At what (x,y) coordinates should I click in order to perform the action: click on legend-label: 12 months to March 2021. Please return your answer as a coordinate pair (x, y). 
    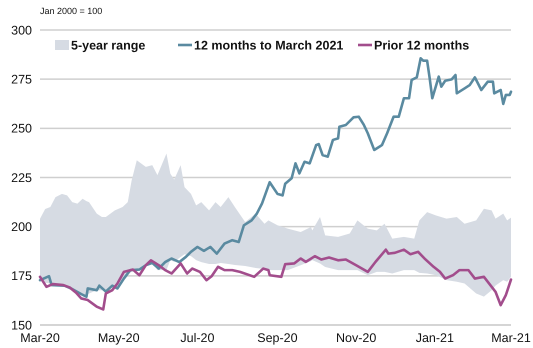
    Looking at the image, I should click on (269, 45).